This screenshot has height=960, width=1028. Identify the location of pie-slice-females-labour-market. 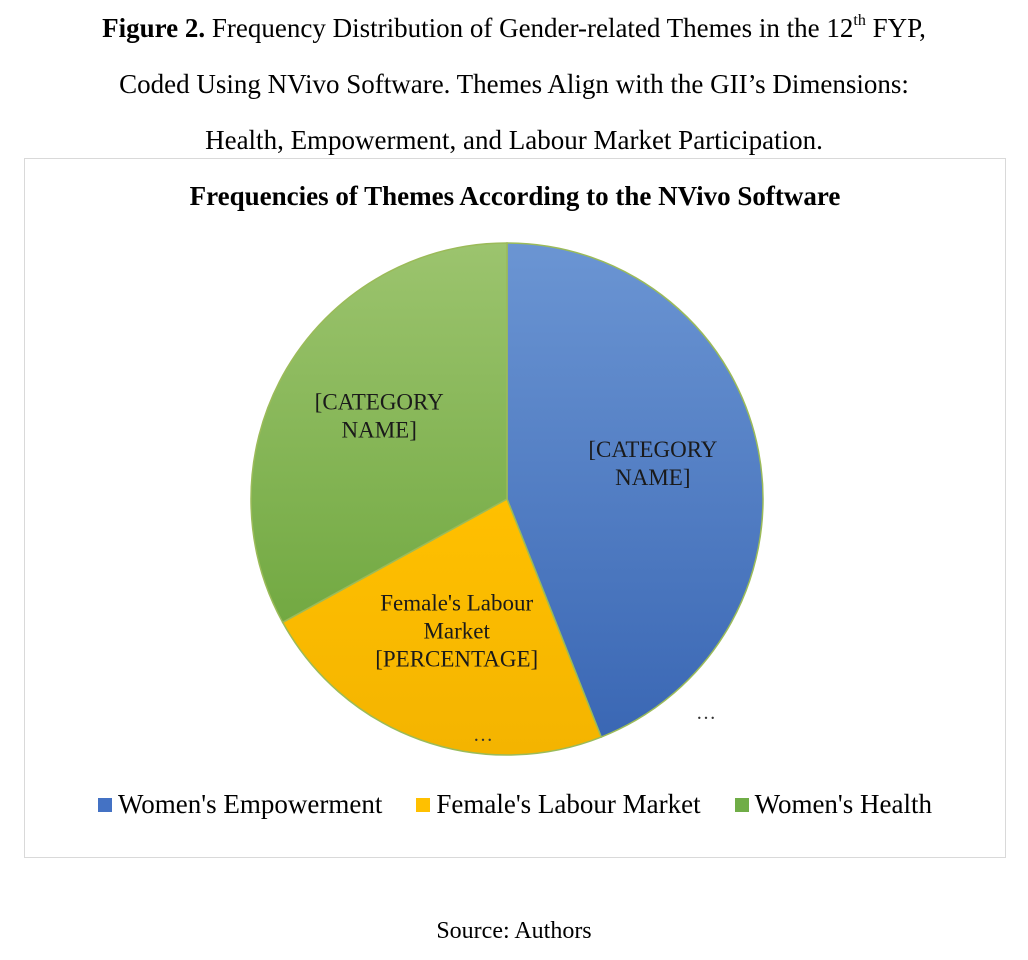
(442, 626).